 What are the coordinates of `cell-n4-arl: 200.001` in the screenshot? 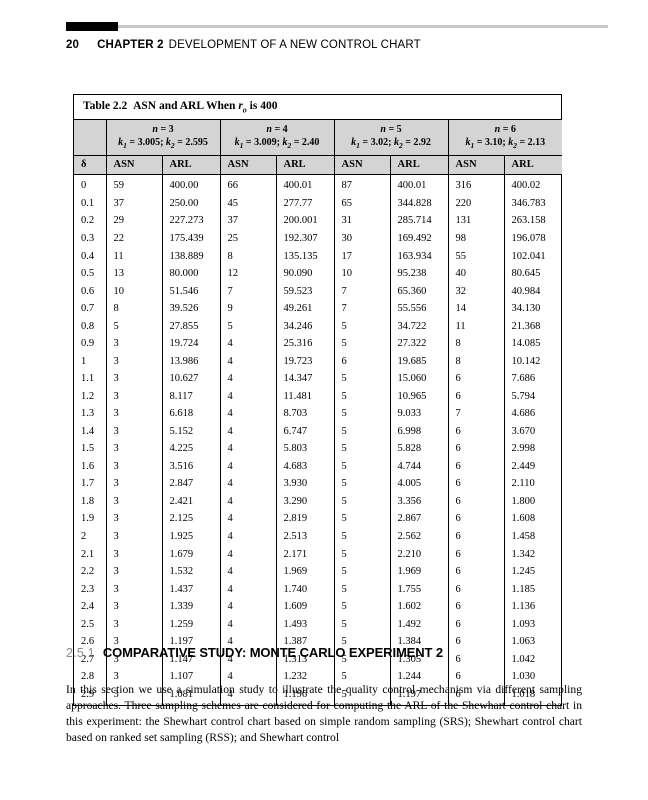 It's located at (305, 221).